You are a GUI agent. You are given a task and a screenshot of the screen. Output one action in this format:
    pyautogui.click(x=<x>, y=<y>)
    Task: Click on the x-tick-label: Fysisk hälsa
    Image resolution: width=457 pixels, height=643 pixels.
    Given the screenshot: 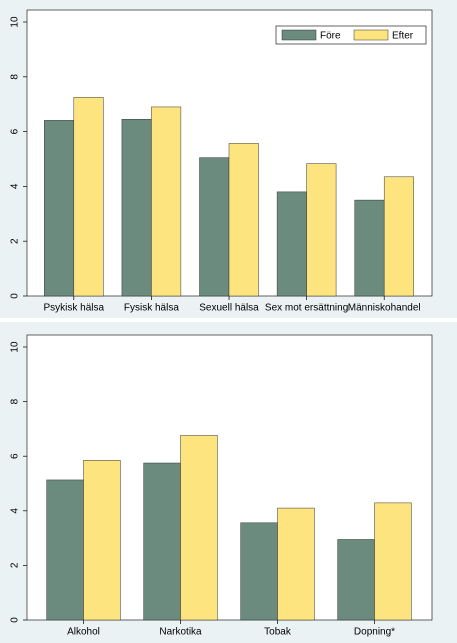 What is the action you would take?
    pyautogui.click(x=151, y=308)
    